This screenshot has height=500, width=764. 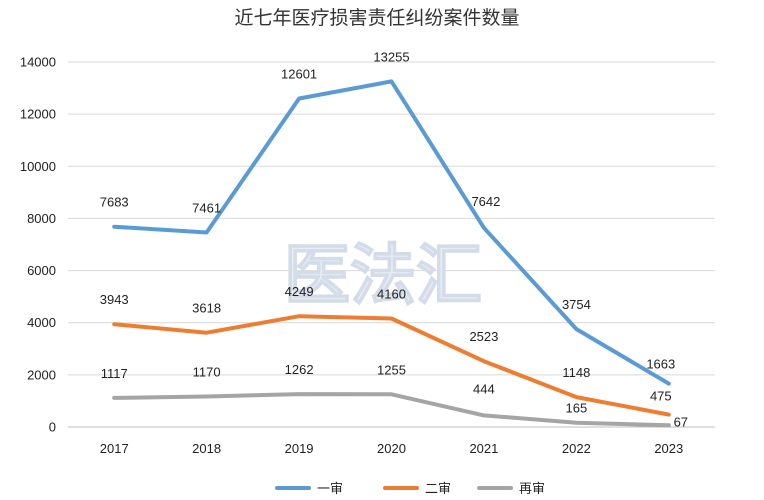 What do you see at coordinates (38, 166) in the screenshot?
I see `y-tick-label: 10000` at bounding box center [38, 166].